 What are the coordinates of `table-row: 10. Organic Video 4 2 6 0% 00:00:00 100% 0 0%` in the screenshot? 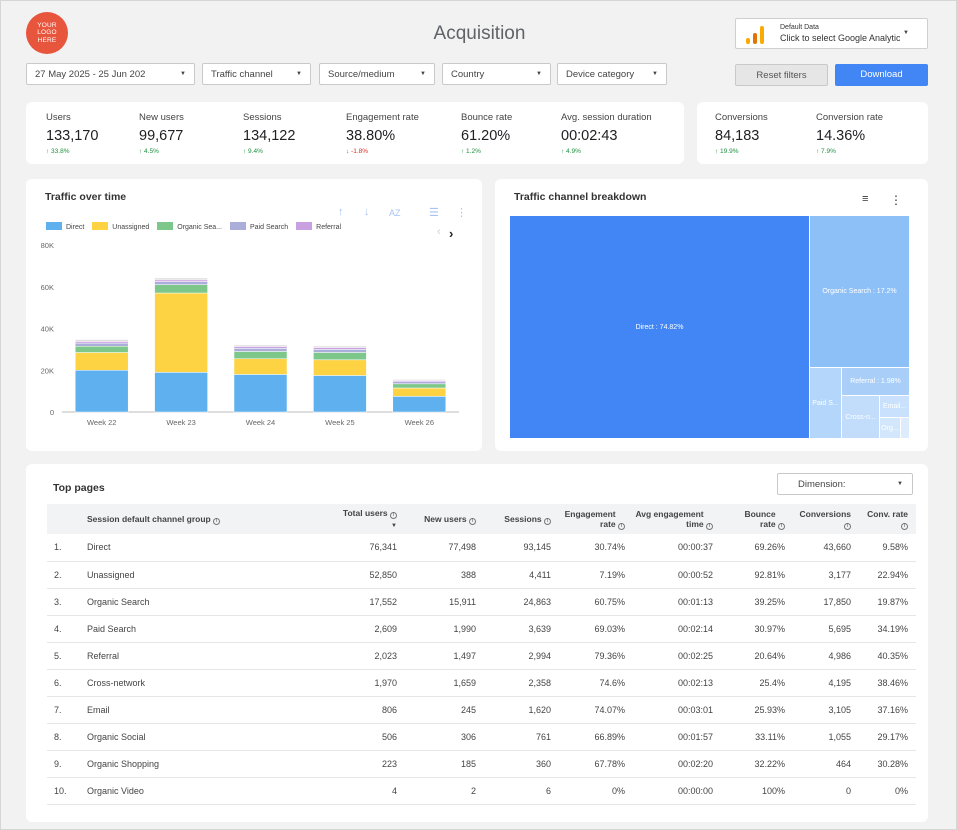 It's located at (481, 791).